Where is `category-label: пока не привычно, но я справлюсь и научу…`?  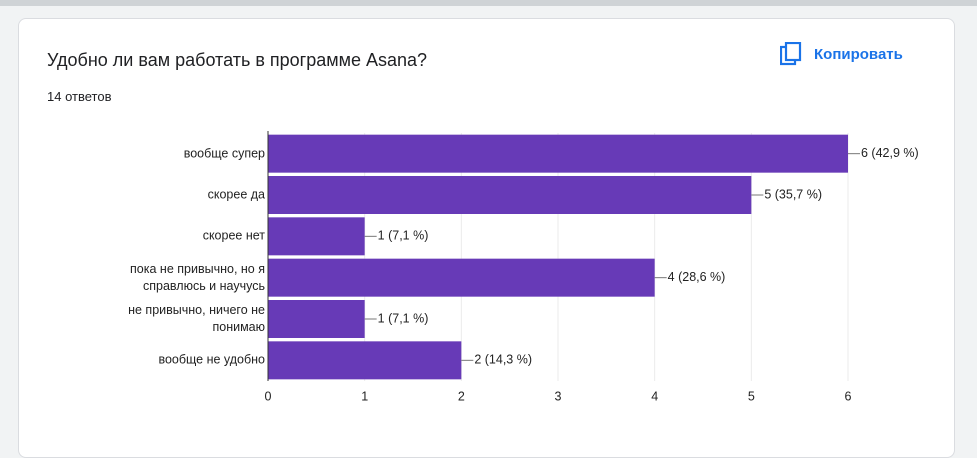 category-label: пока не привычно, но я справлюсь и научу… is located at coordinates (197, 277).